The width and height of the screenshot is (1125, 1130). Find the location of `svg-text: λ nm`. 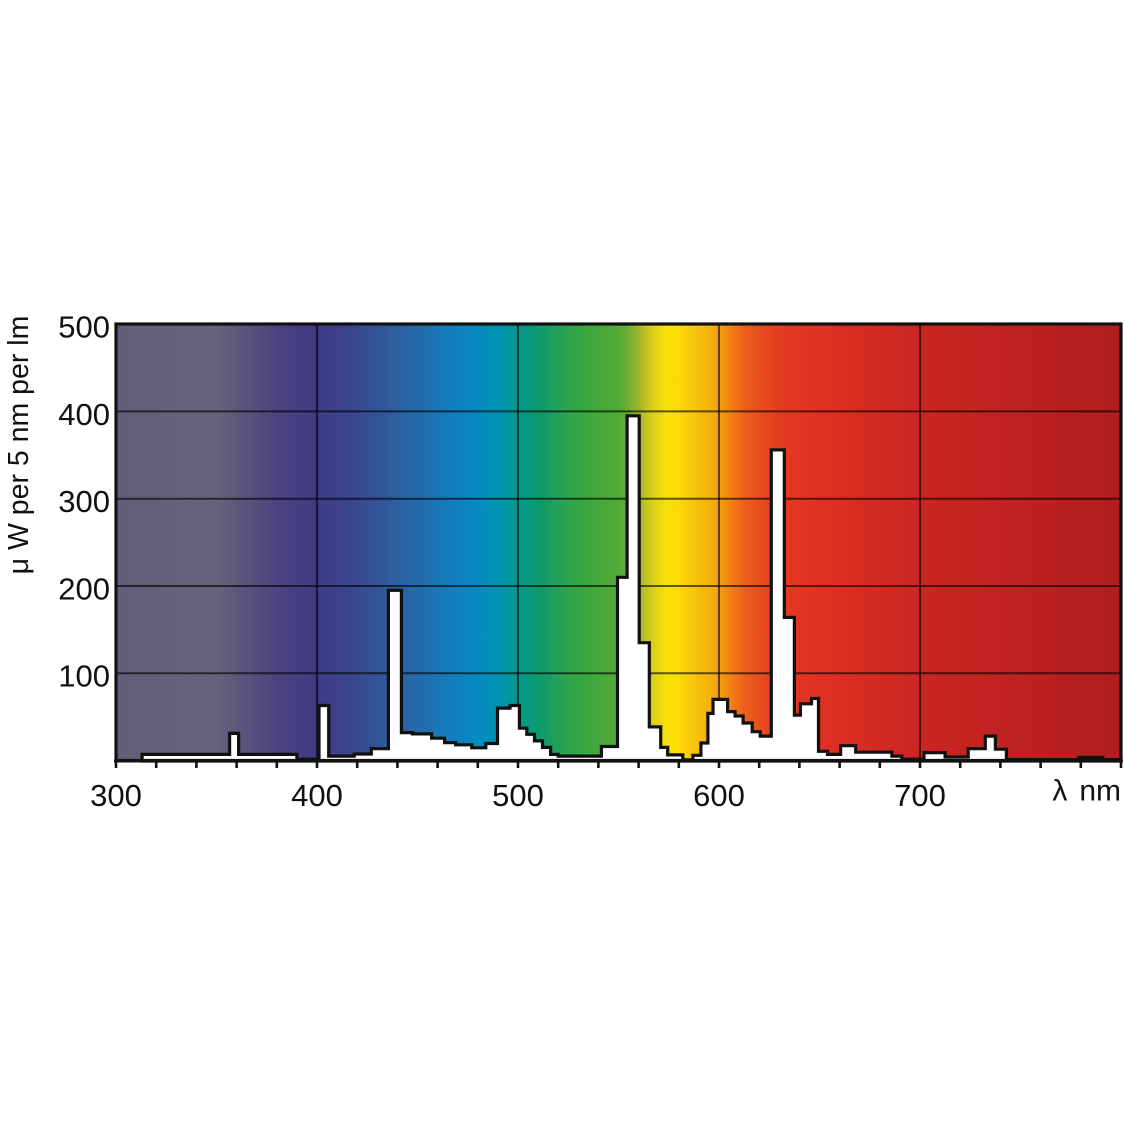

svg-text: λ nm is located at coordinates (1086, 791).